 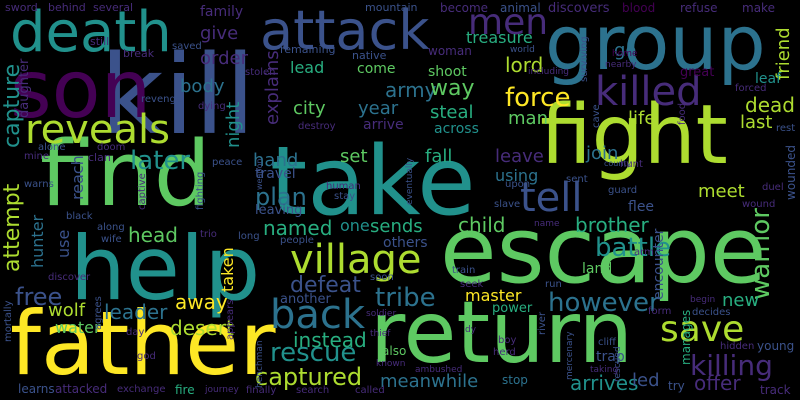 I want to click on word-run: run, so click(x=553, y=284).